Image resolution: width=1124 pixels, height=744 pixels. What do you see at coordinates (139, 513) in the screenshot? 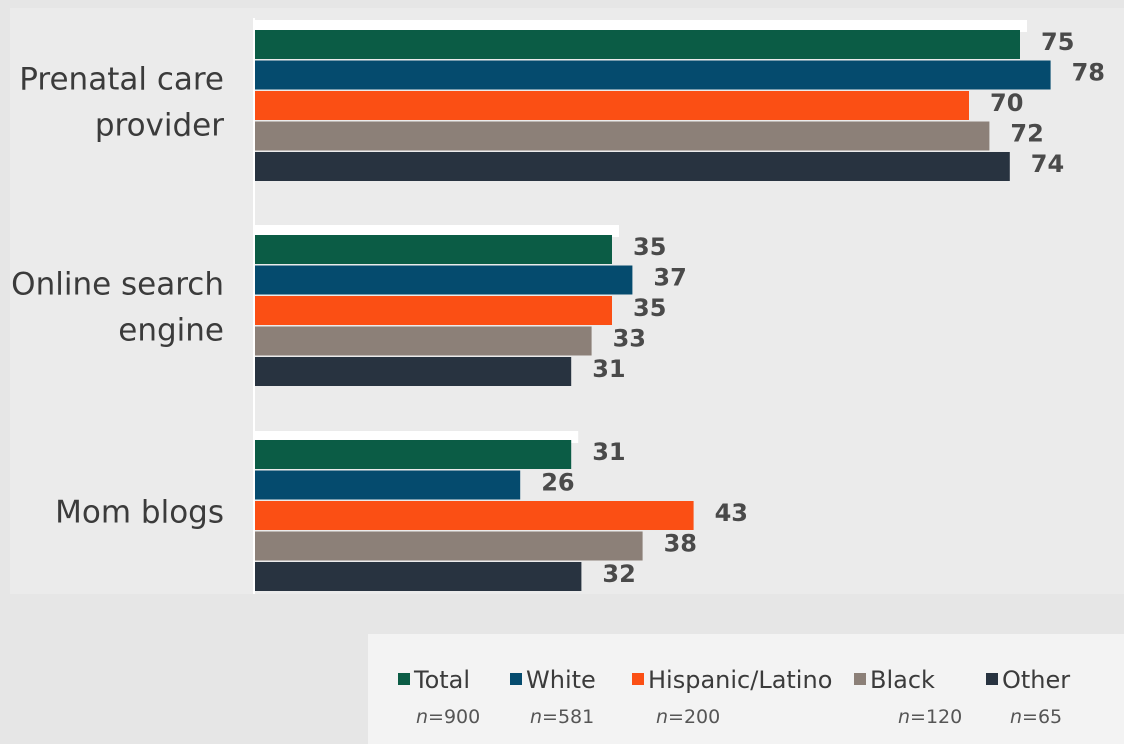
I see `category-label: Mom blogs` at bounding box center [139, 513].